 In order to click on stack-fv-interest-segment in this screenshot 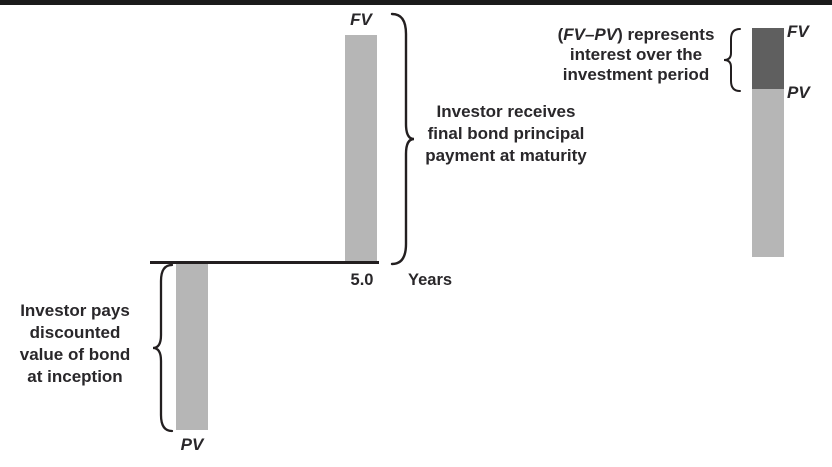, I will do `click(768, 58)`.